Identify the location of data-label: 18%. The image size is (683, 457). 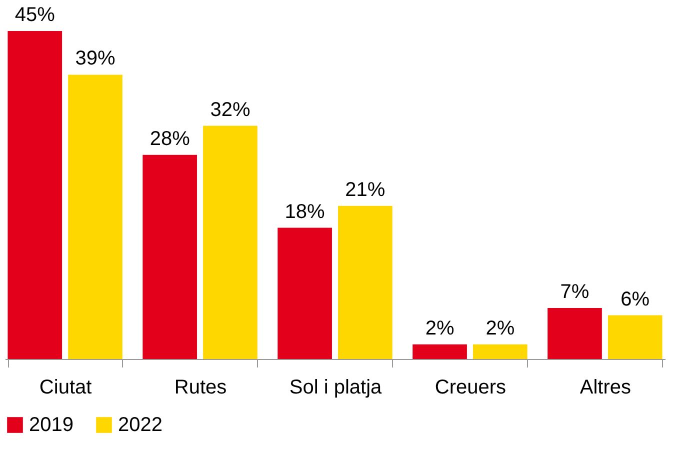
(305, 211).